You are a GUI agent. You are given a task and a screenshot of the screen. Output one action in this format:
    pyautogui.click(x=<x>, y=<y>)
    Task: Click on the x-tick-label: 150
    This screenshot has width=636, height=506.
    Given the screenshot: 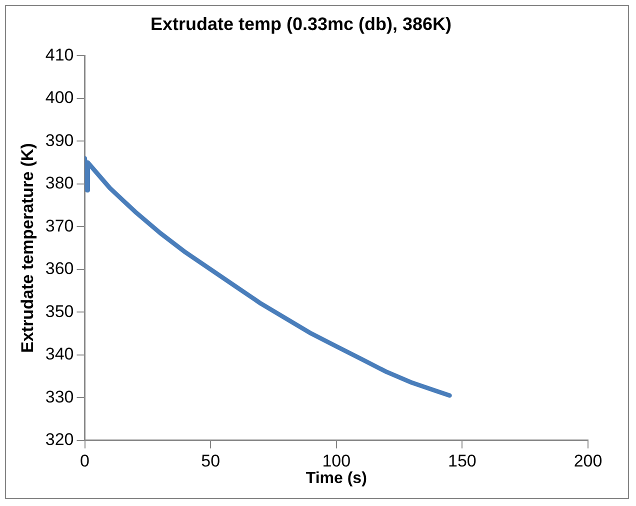 What is the action you would take?
    pyautogui.click(x=462, y=460)
    